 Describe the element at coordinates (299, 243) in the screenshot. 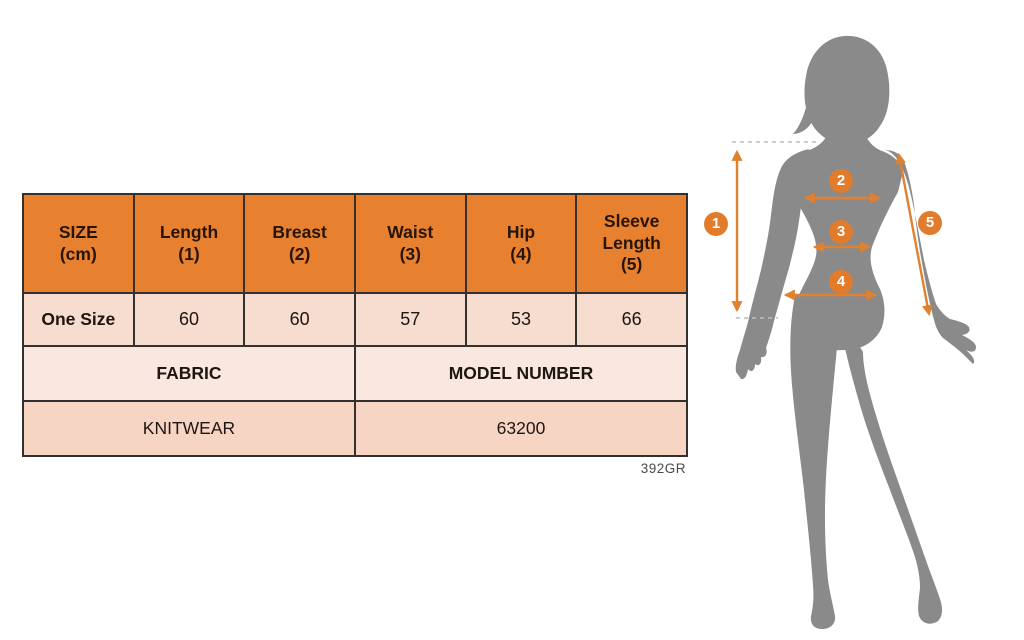

I see `col-header-breast: Breast (2)` at that location.